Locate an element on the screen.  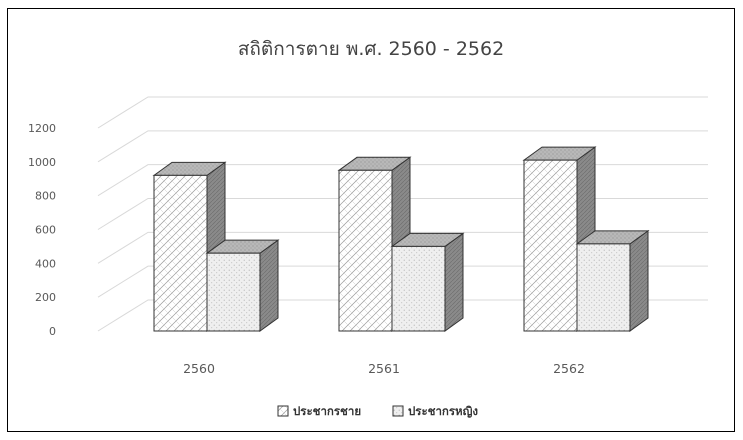
legend-item-male: ประชากรชาย is located at coordinates (319, 411).